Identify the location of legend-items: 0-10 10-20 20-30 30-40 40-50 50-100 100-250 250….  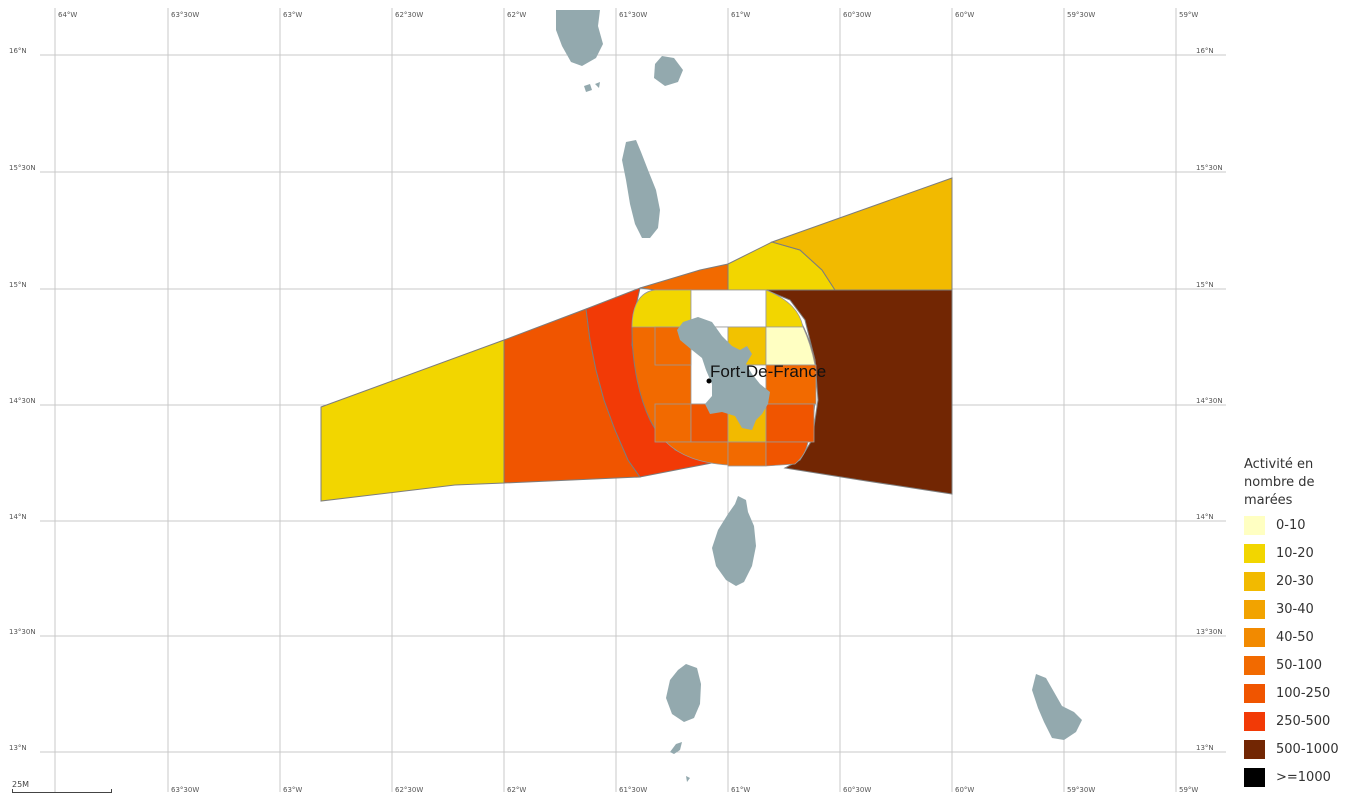
(1294, 656).